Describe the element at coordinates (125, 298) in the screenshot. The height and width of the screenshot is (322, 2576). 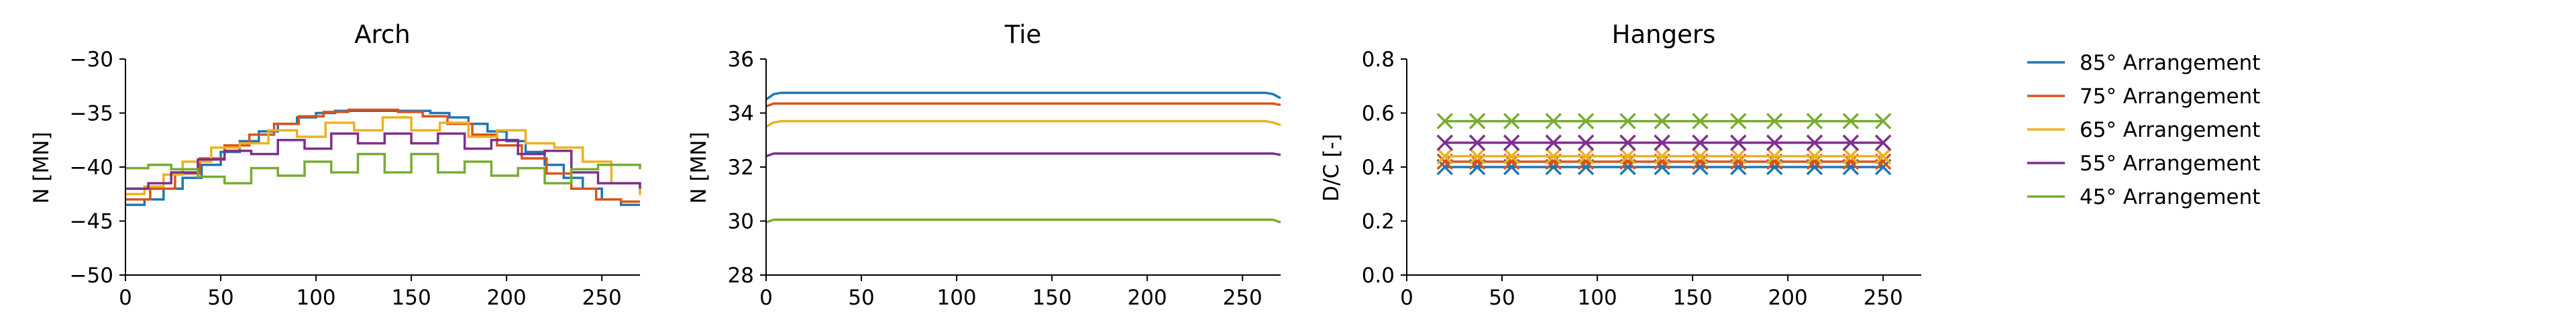
I see `arch-x-tick-label: 0` at that location.